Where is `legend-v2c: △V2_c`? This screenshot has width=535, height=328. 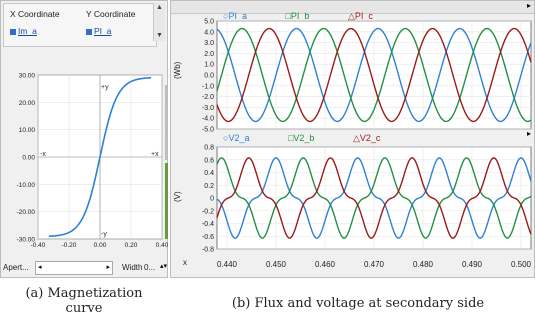 legend-v2c: △V2_c is located at coordinates (366, 138).